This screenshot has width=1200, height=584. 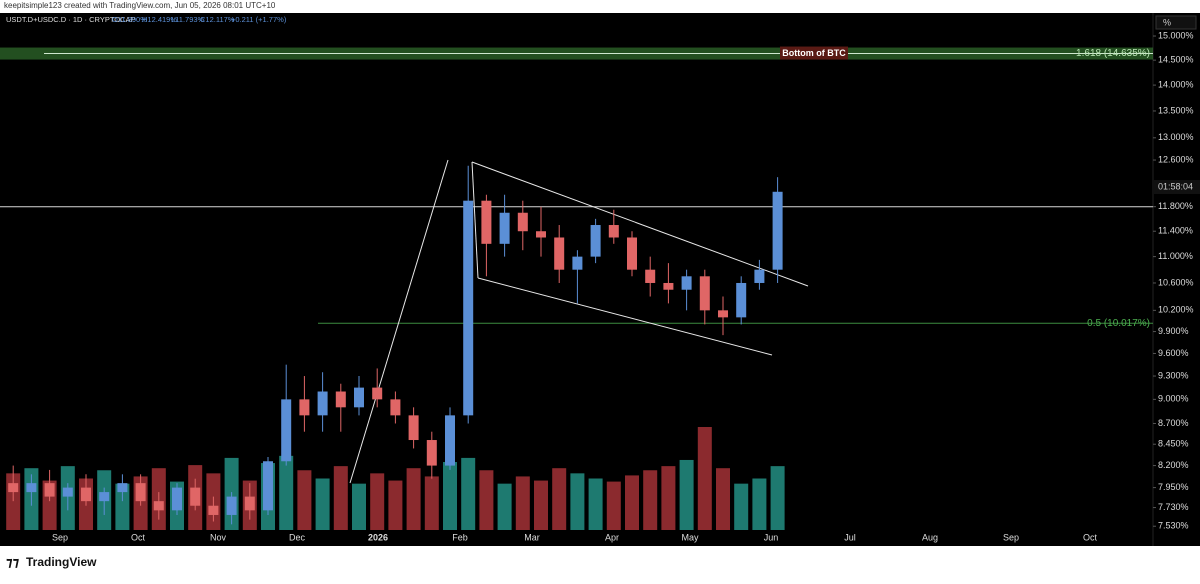 What do you see at coordinates (259, 19) in the screenshot?
I see `change: +0.211 (+1.77%)` at bounding box center [259, 19].